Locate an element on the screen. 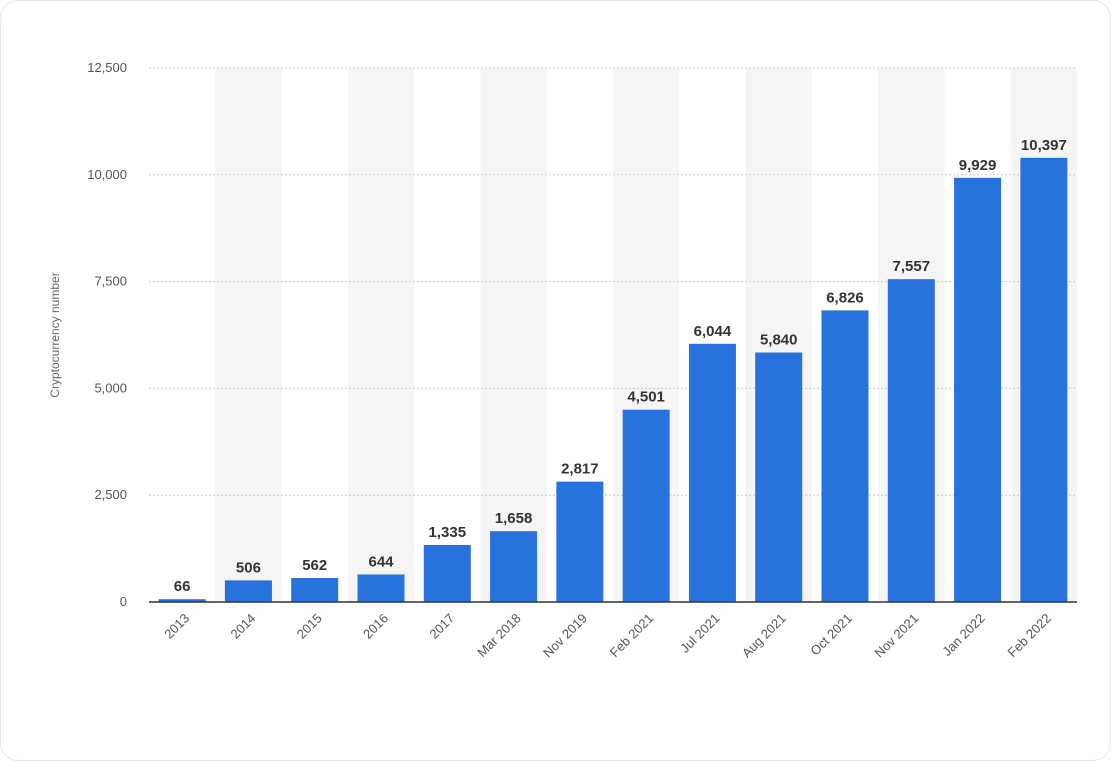  x-tick-label: Feb 2022 is located at coordinates (1029, 635).